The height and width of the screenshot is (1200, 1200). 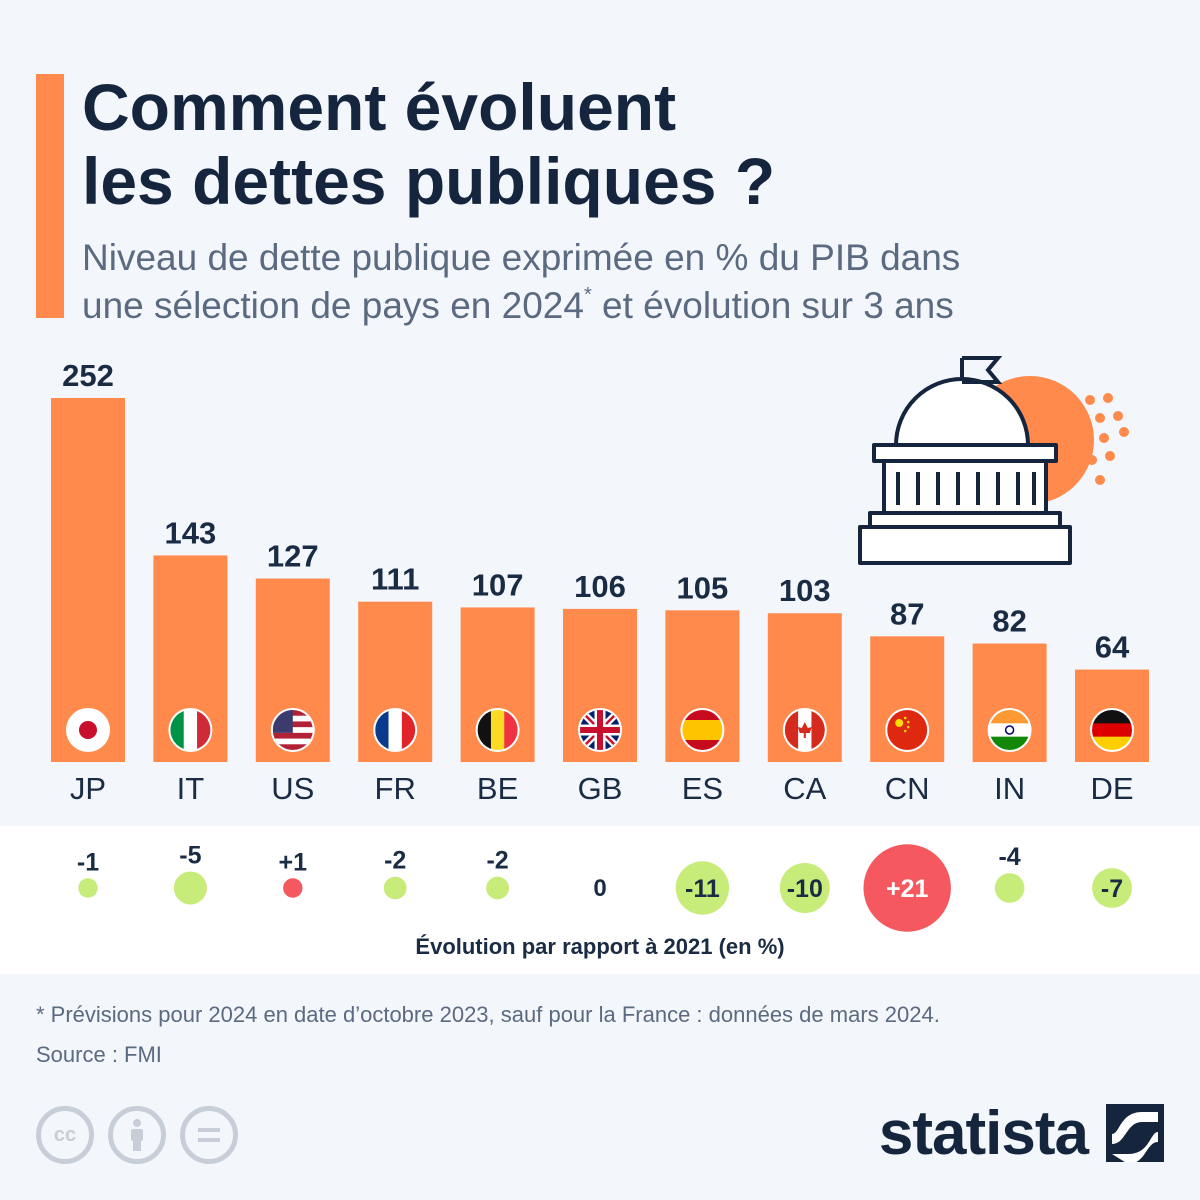 I want to click on evolution-label: -10, so click(x=805, y=889).